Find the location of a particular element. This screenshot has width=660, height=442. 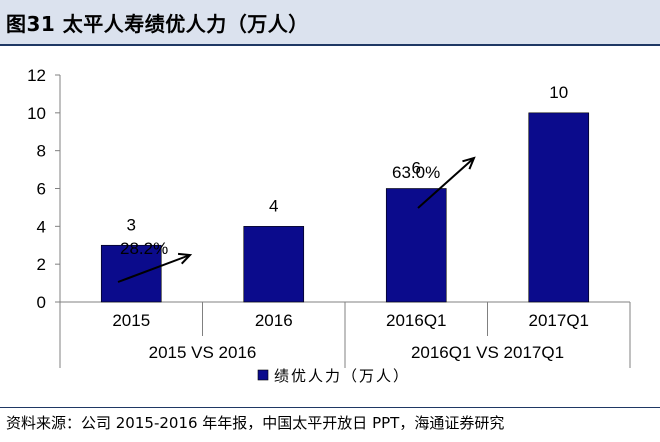

bar-2016Q1 is located at coordinates (416, 245).